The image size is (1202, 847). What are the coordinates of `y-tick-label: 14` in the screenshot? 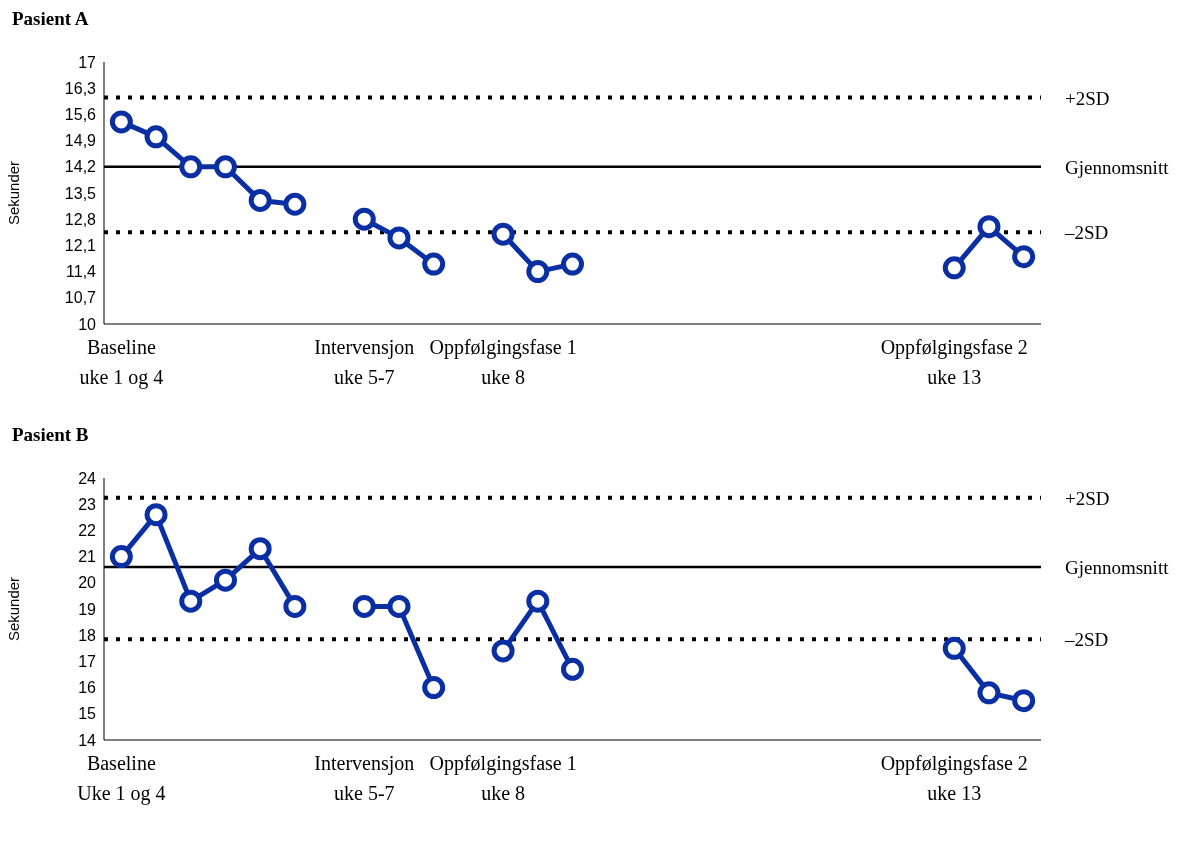 It's located at (87, 740).